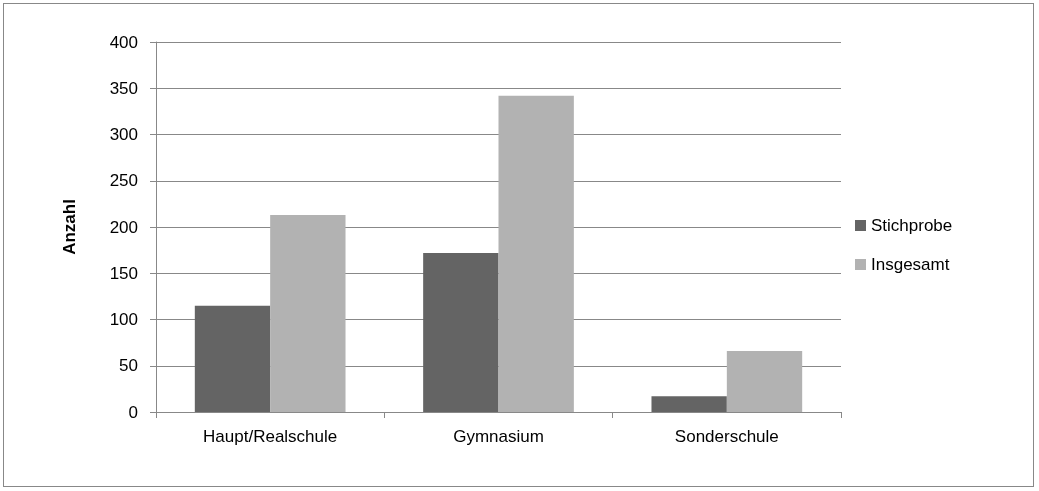 The width and height of the screenshot is (1039, 491). I want to click on y-tick-label: 200, so click(123, 227).